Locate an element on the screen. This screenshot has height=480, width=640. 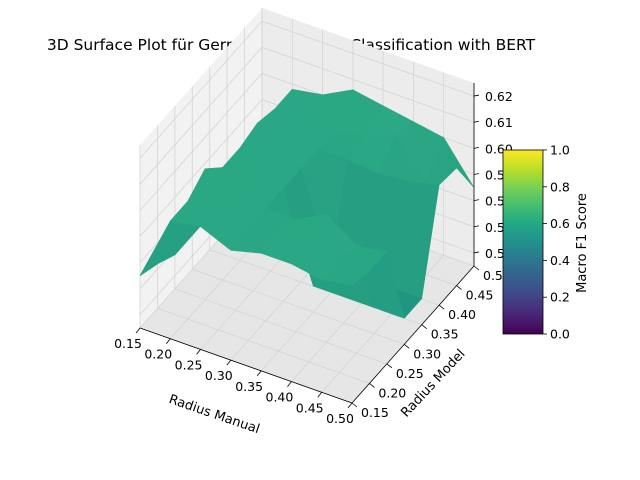
x-tick-label: 0.30 is located at coordinates (219, 375).